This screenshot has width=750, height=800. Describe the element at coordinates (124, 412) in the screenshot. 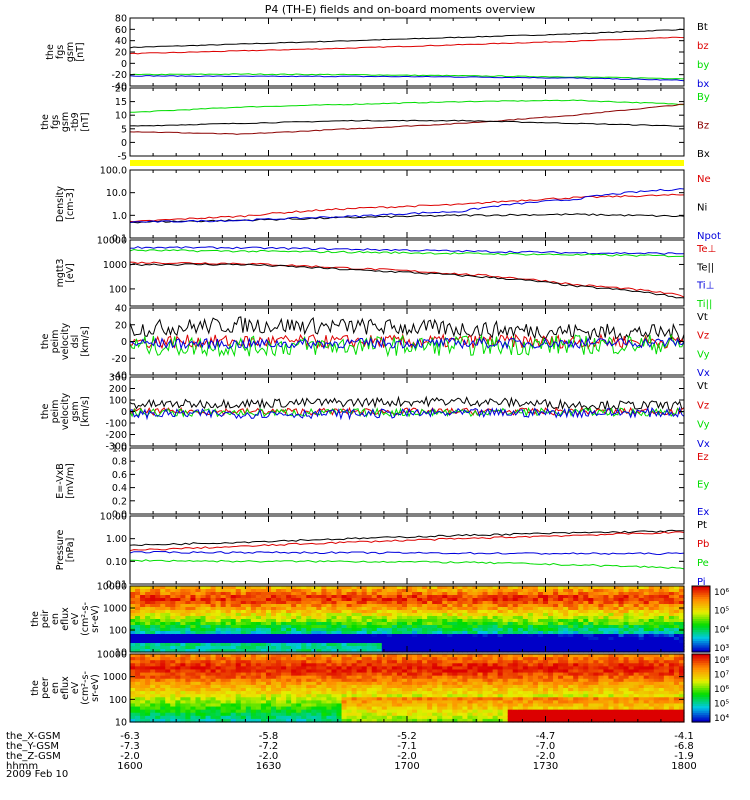

I see `y-tick-label: 0` at that location.